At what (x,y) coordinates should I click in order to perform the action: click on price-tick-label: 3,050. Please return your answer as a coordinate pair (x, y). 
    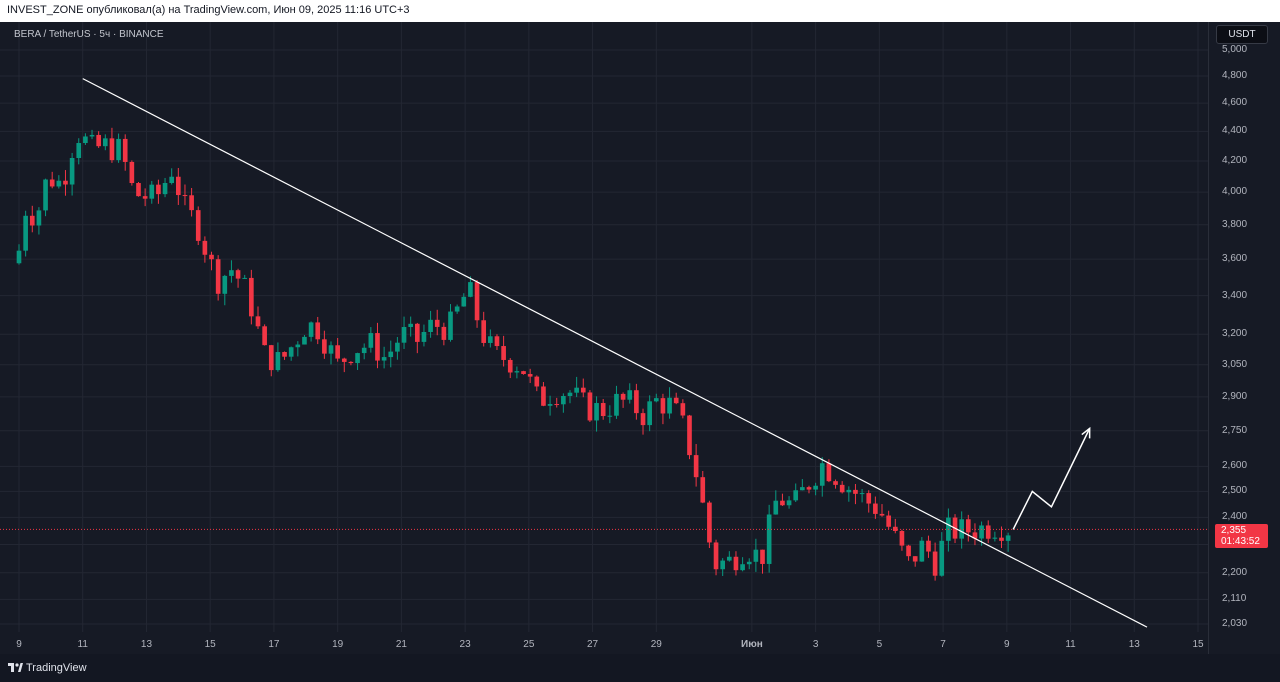
    Looking at the image, I should click on (1235, 364).